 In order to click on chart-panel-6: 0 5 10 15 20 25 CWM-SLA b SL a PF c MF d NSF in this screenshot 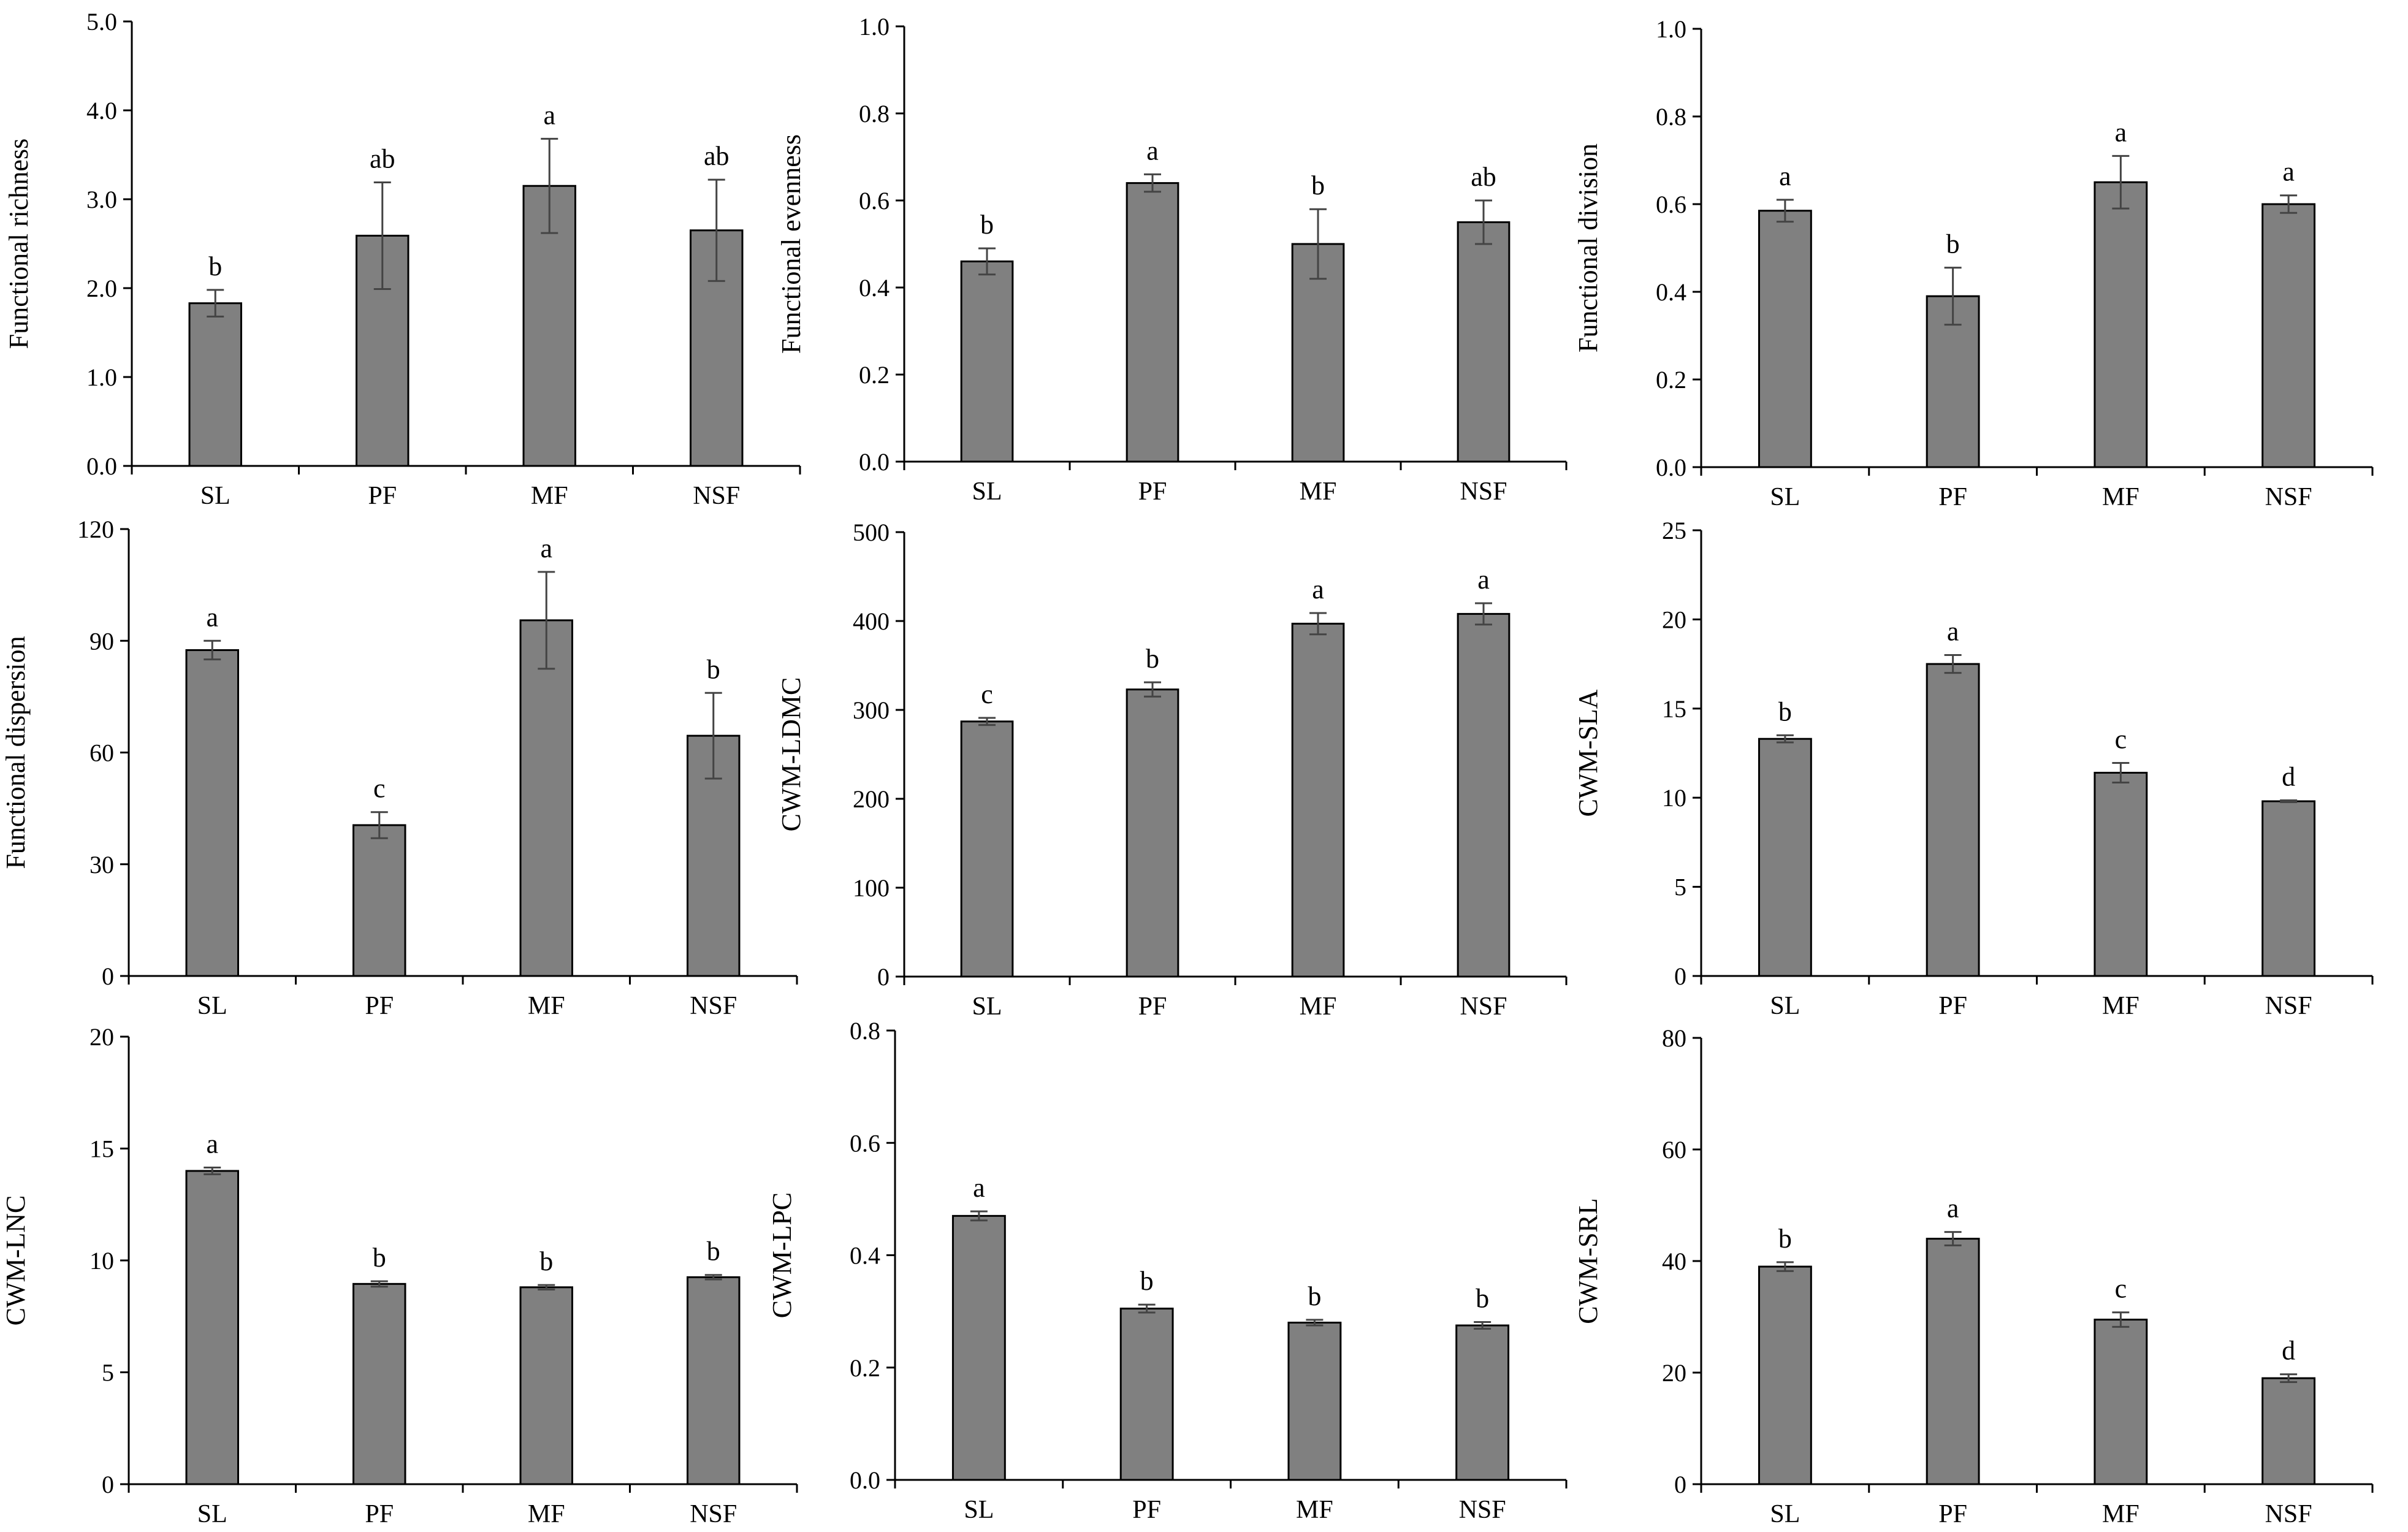, I will do `click(1973, 768)`.